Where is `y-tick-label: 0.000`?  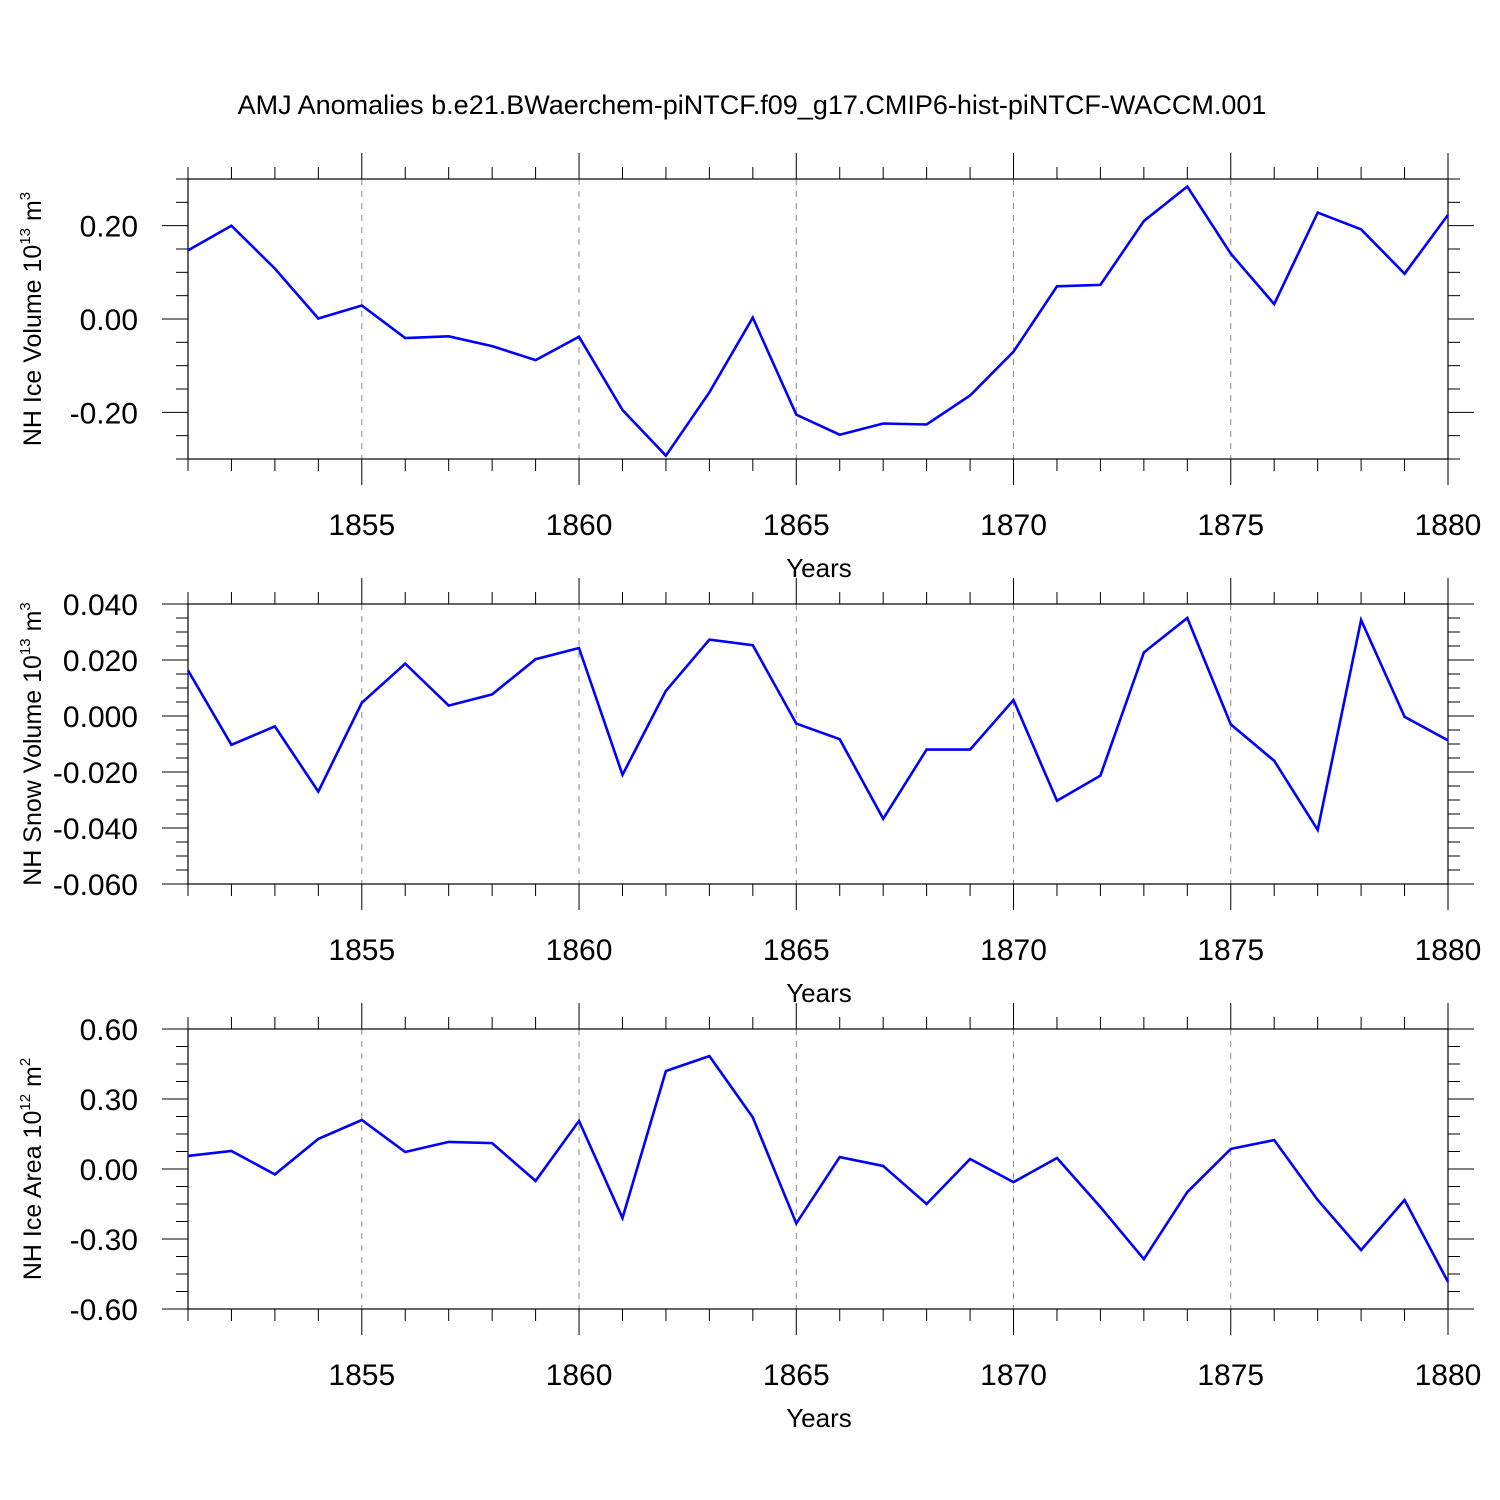
y-tick-label: 0.000 is located at coordinates (100, 717).